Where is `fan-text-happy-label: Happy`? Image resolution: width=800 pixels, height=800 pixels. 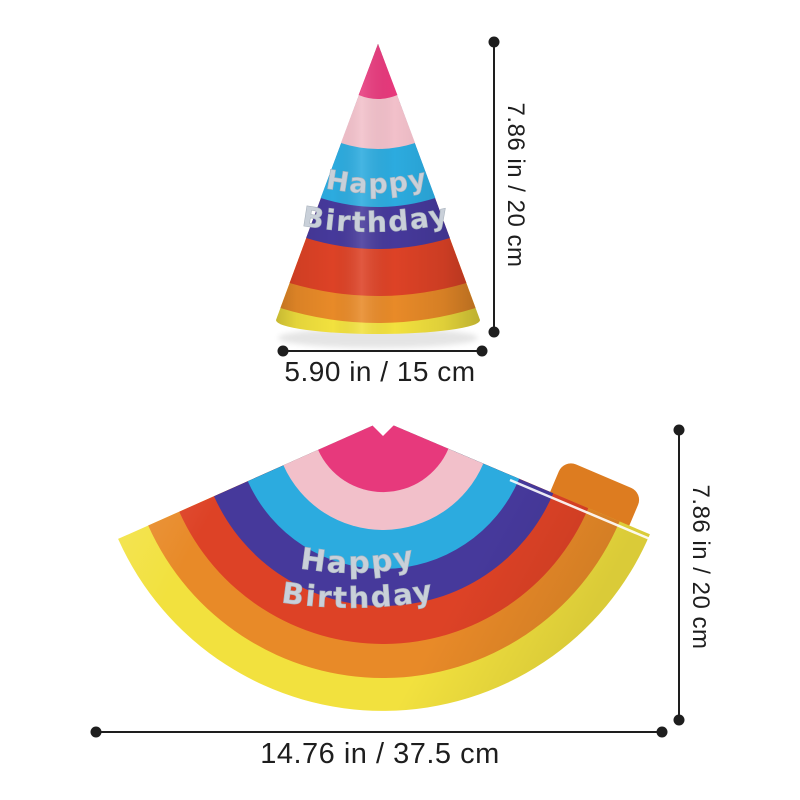
fan-text-happy-label: Happy is located at coordinates (357, 560).